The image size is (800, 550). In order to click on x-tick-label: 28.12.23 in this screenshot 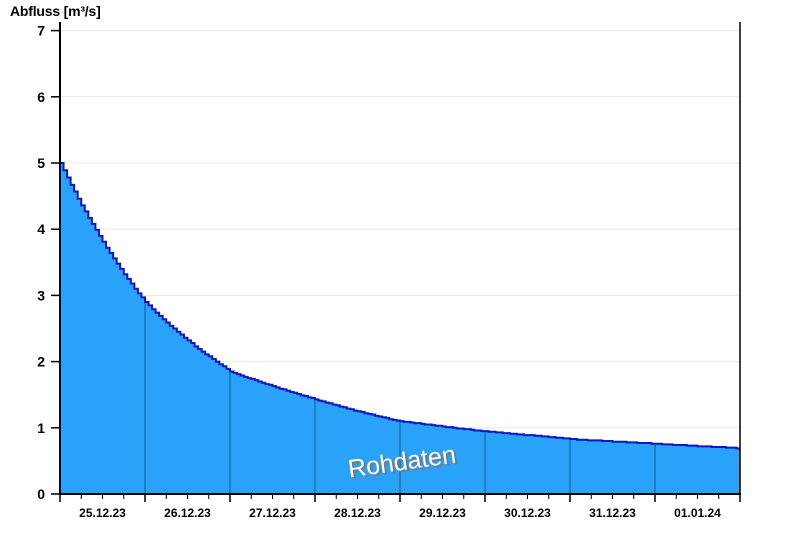, I will do `click(357, 513)`.